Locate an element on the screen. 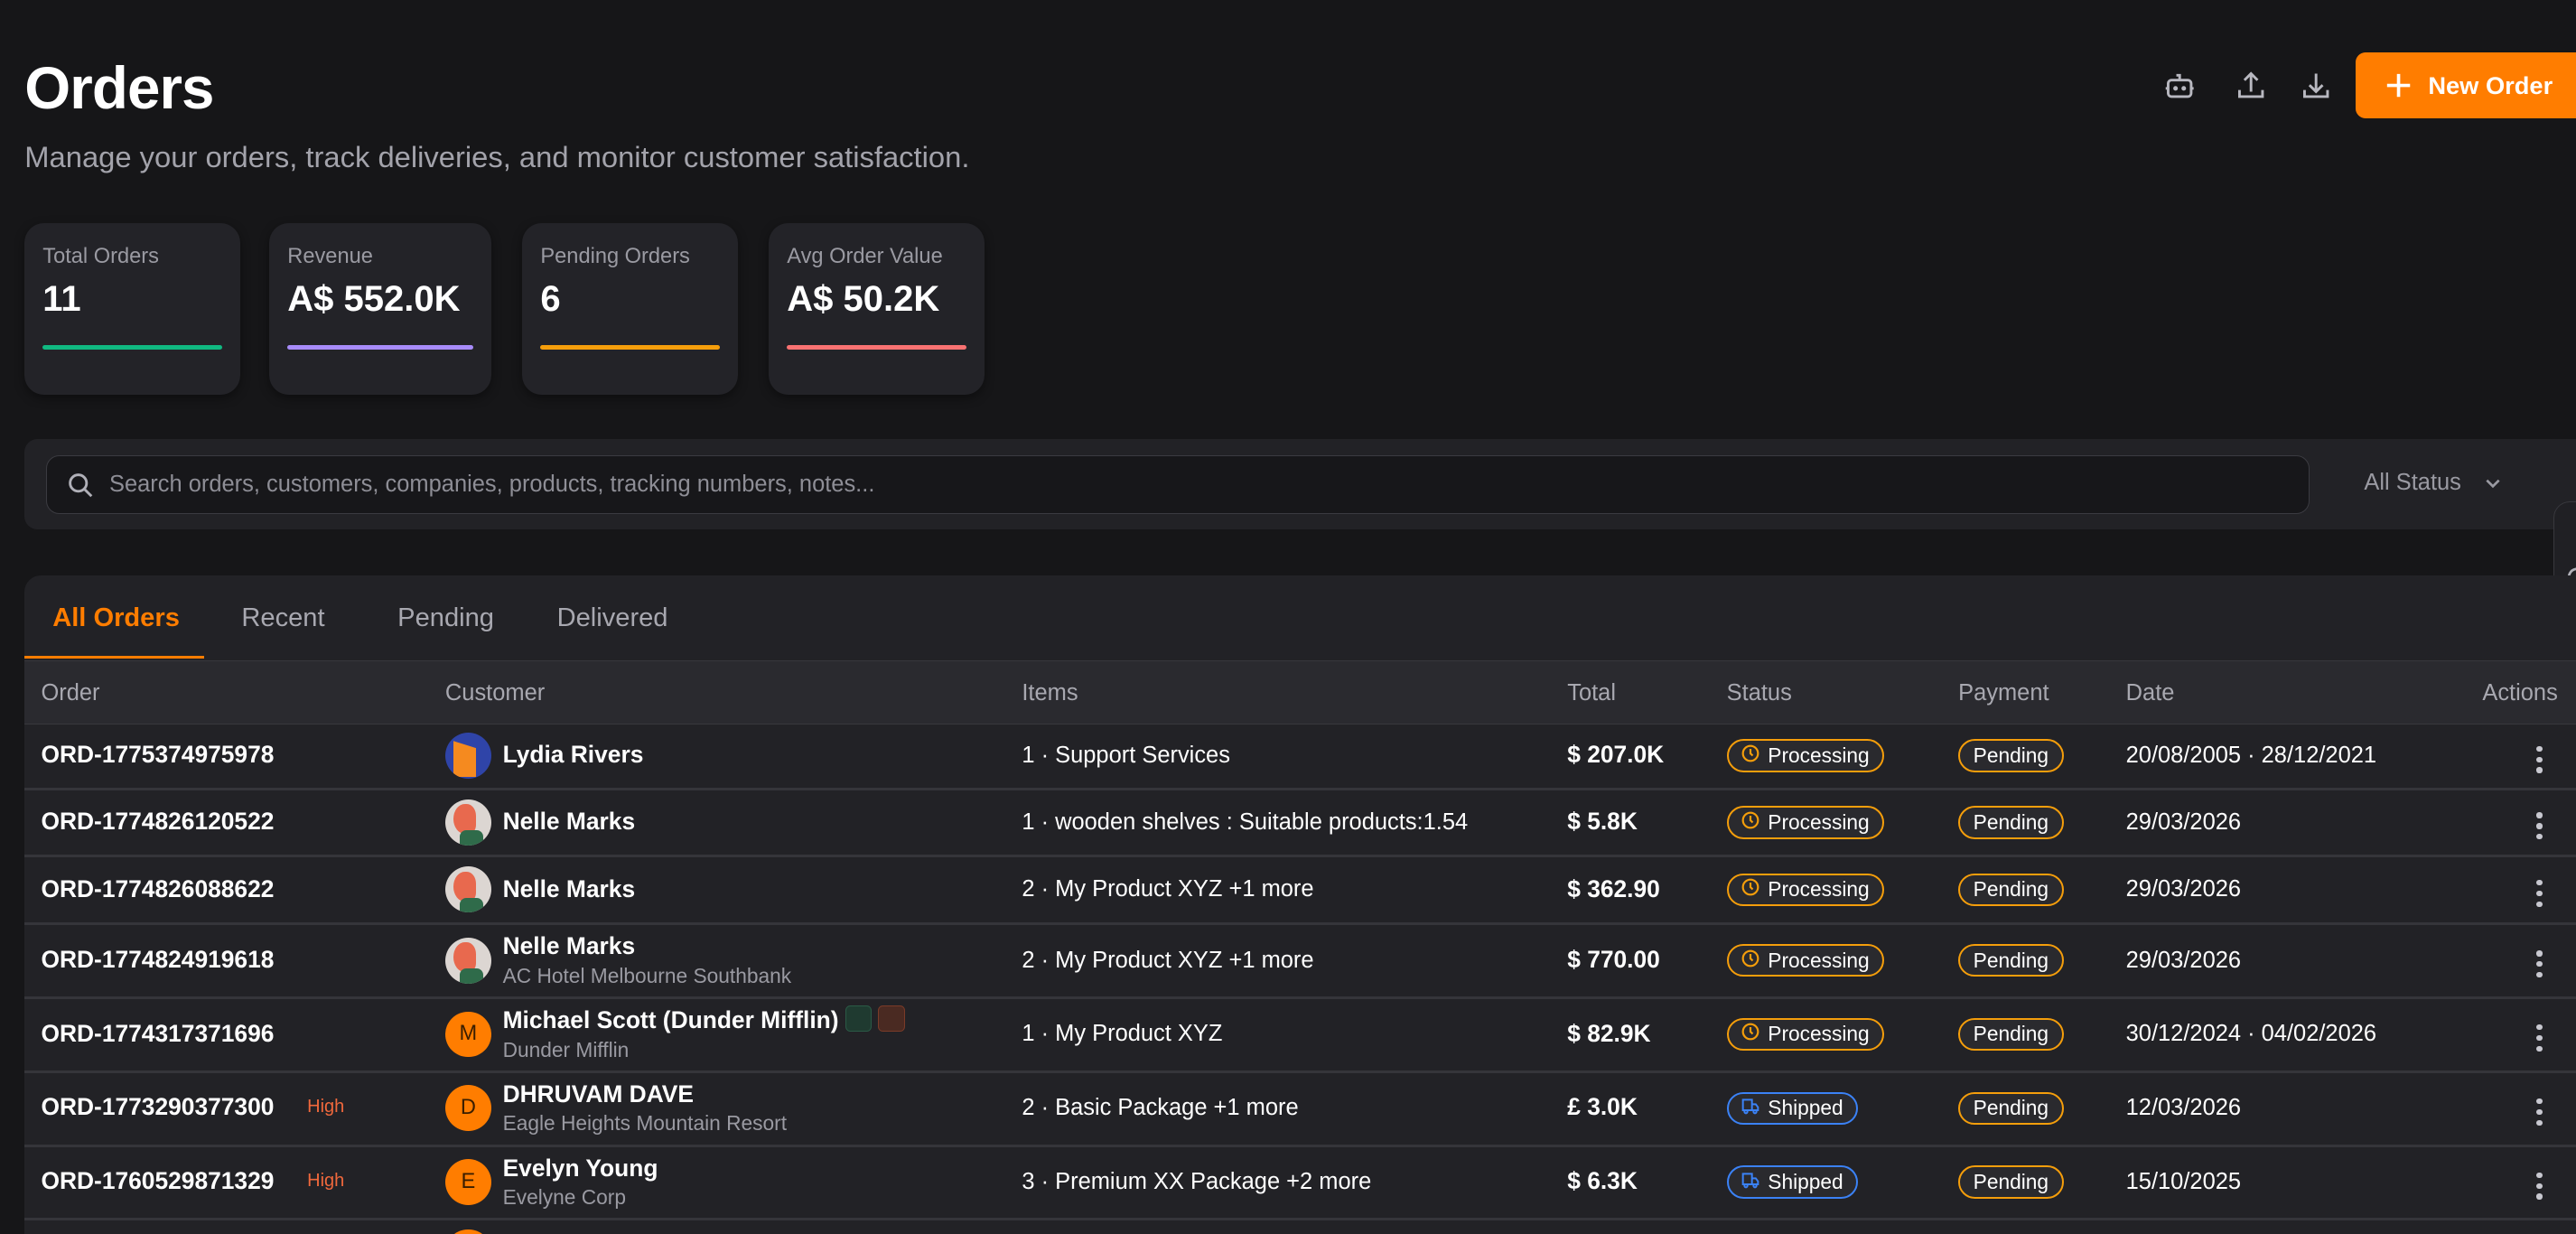 The height and width of the screenshot is (1234, 2576). search-input is located at coordinates (1178, 485).